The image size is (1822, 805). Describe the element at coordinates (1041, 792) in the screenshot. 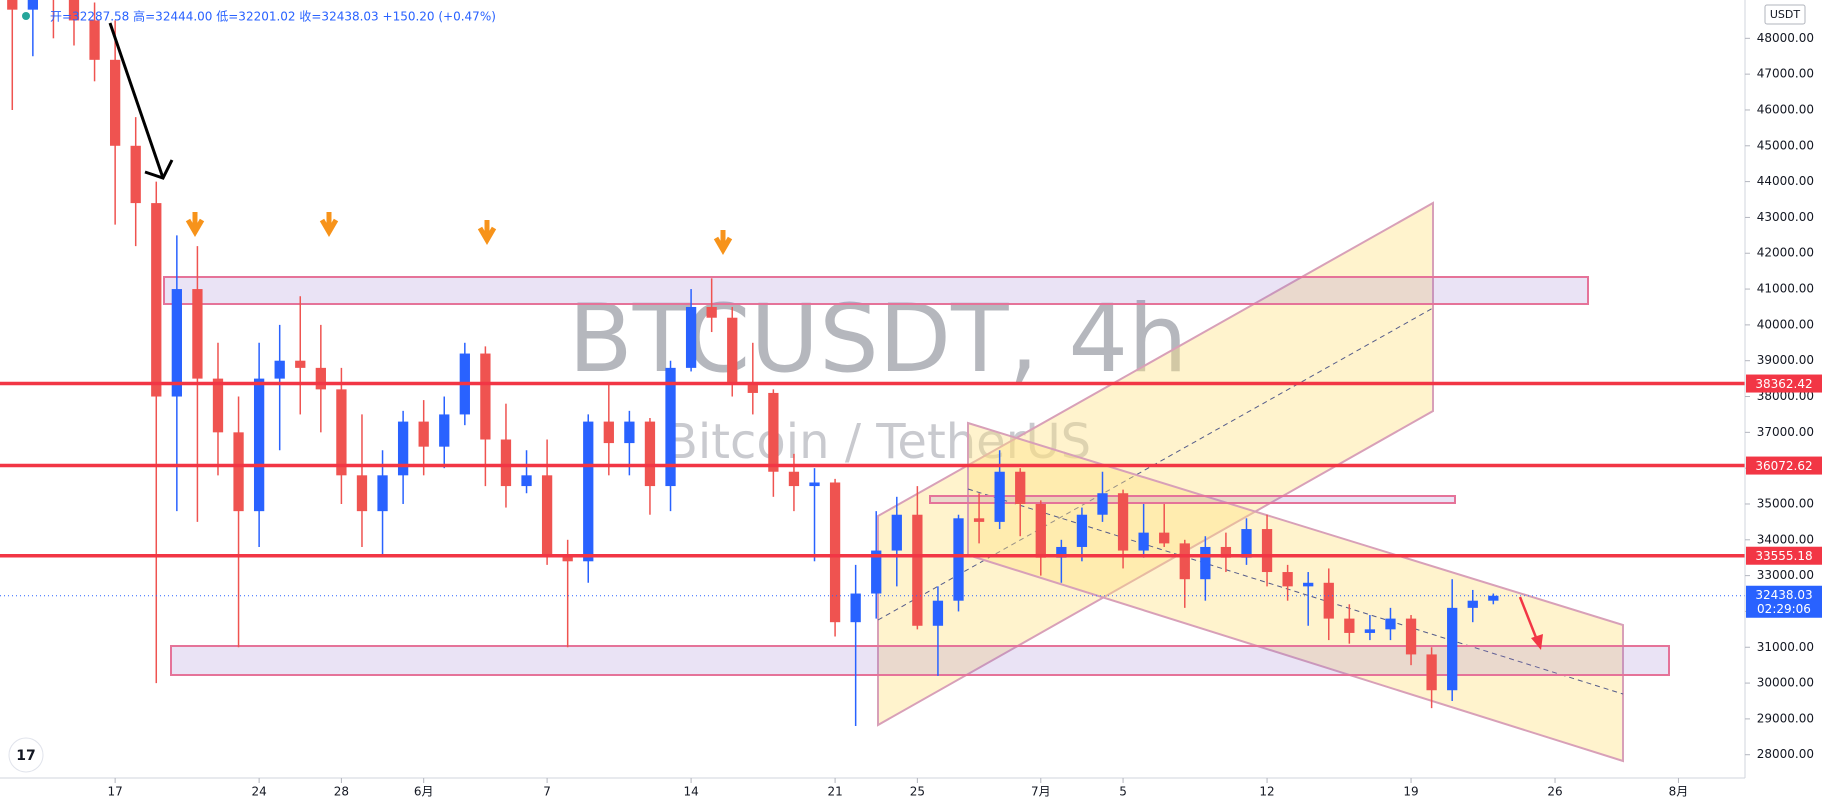

I see `x-tick-label: 7月` at that location.